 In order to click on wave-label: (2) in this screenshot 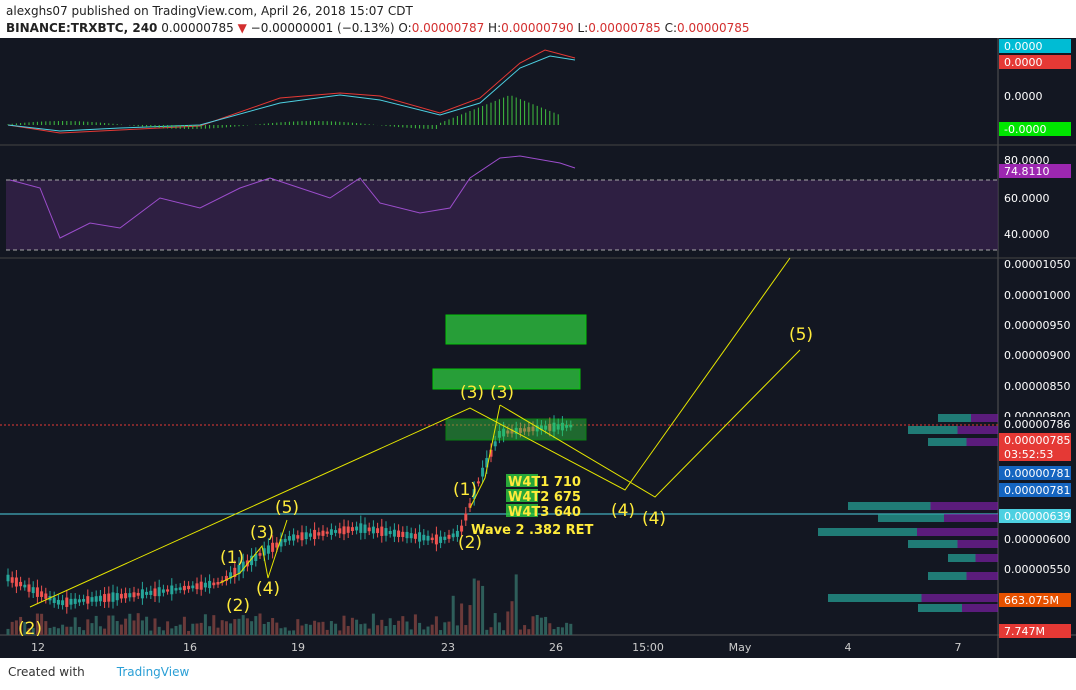, I will do `click(470, 543)`.